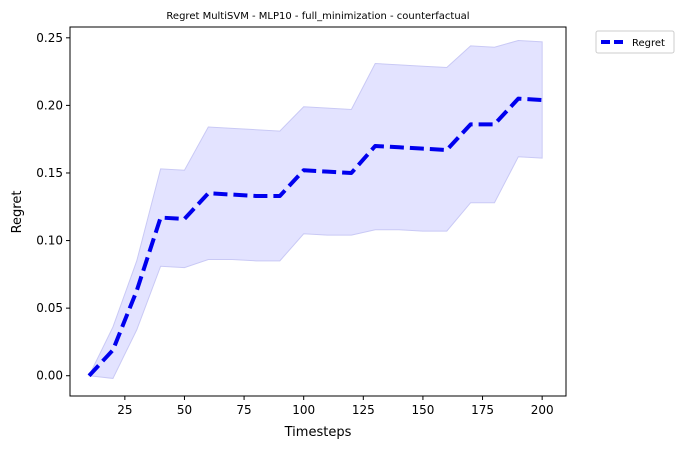  I want to click on y-tick-label: 0.10, so click(49, 241).